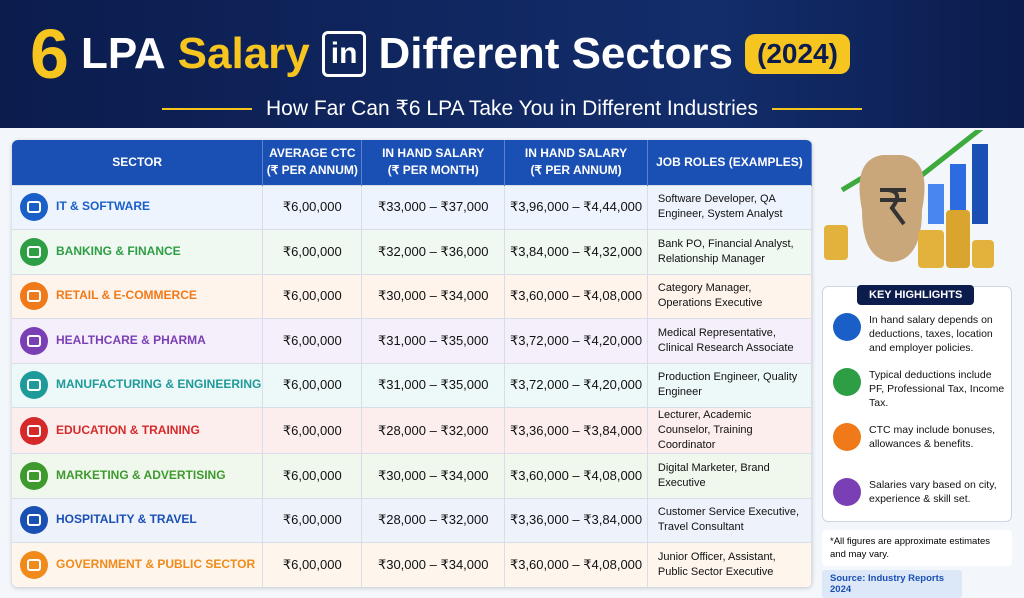 Image resolution: width=1024 pixels, height=598 pixels. What do you see at coordinates (576, 207) in the screenshot?
I see `value-cell: ₹3,96,000 – ₹4,44,000` at bounding box center [576, 207].